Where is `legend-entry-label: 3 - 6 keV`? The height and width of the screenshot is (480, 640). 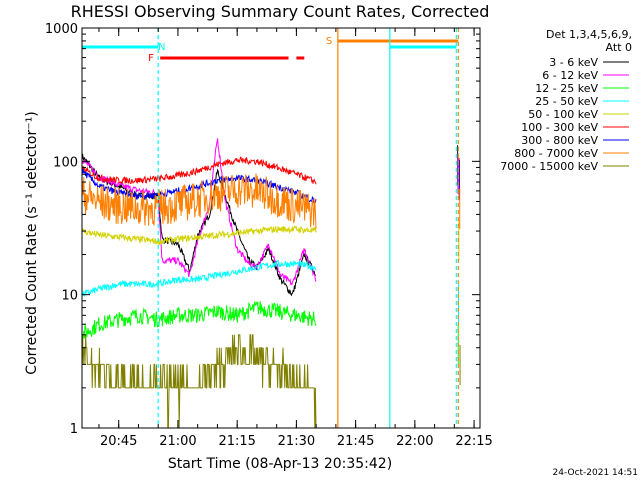
legend-entry-label: 3 - 6 keV is located at coordinates (573, 62).